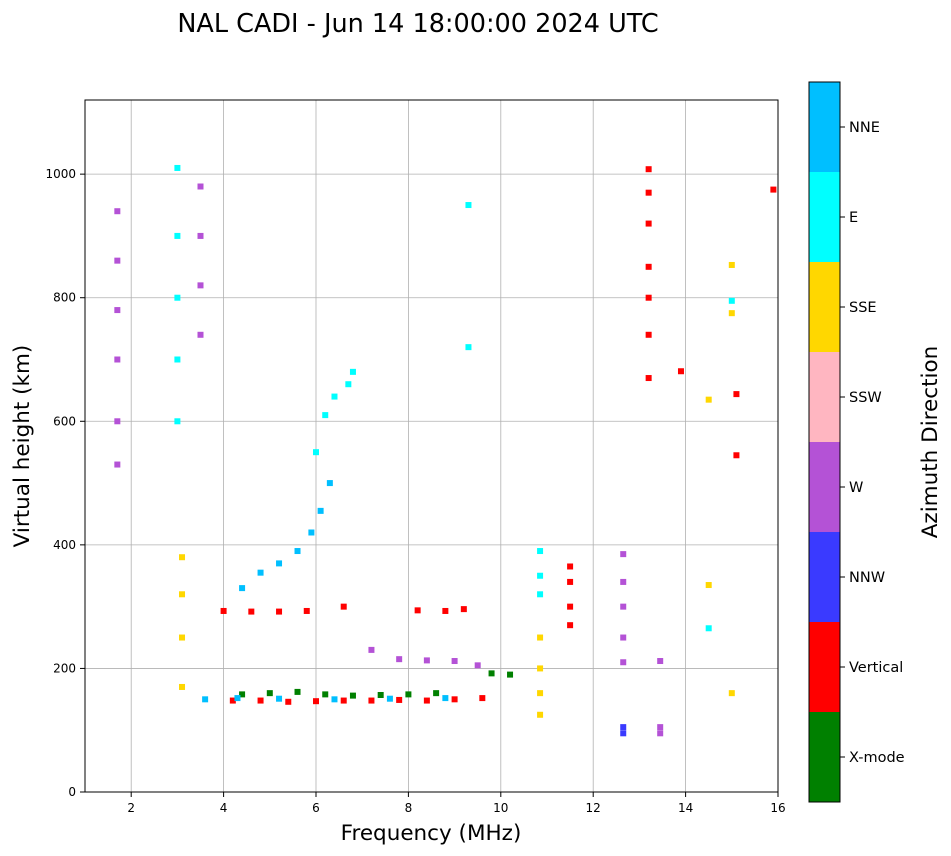 The width and height of the screenshot is (951, 856). I want to click on x-tick-label: 6, so click(316, 808).